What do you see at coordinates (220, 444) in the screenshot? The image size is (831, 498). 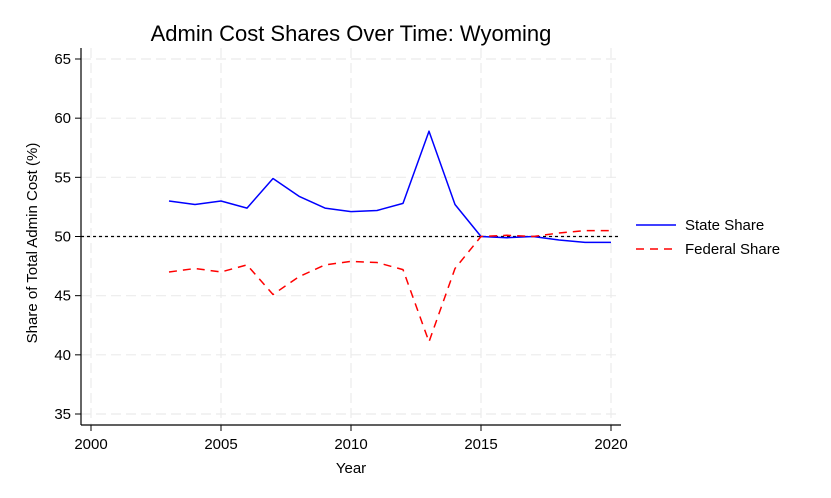 I see `x-tick-label: 2005` at bounding box center [220, 444].